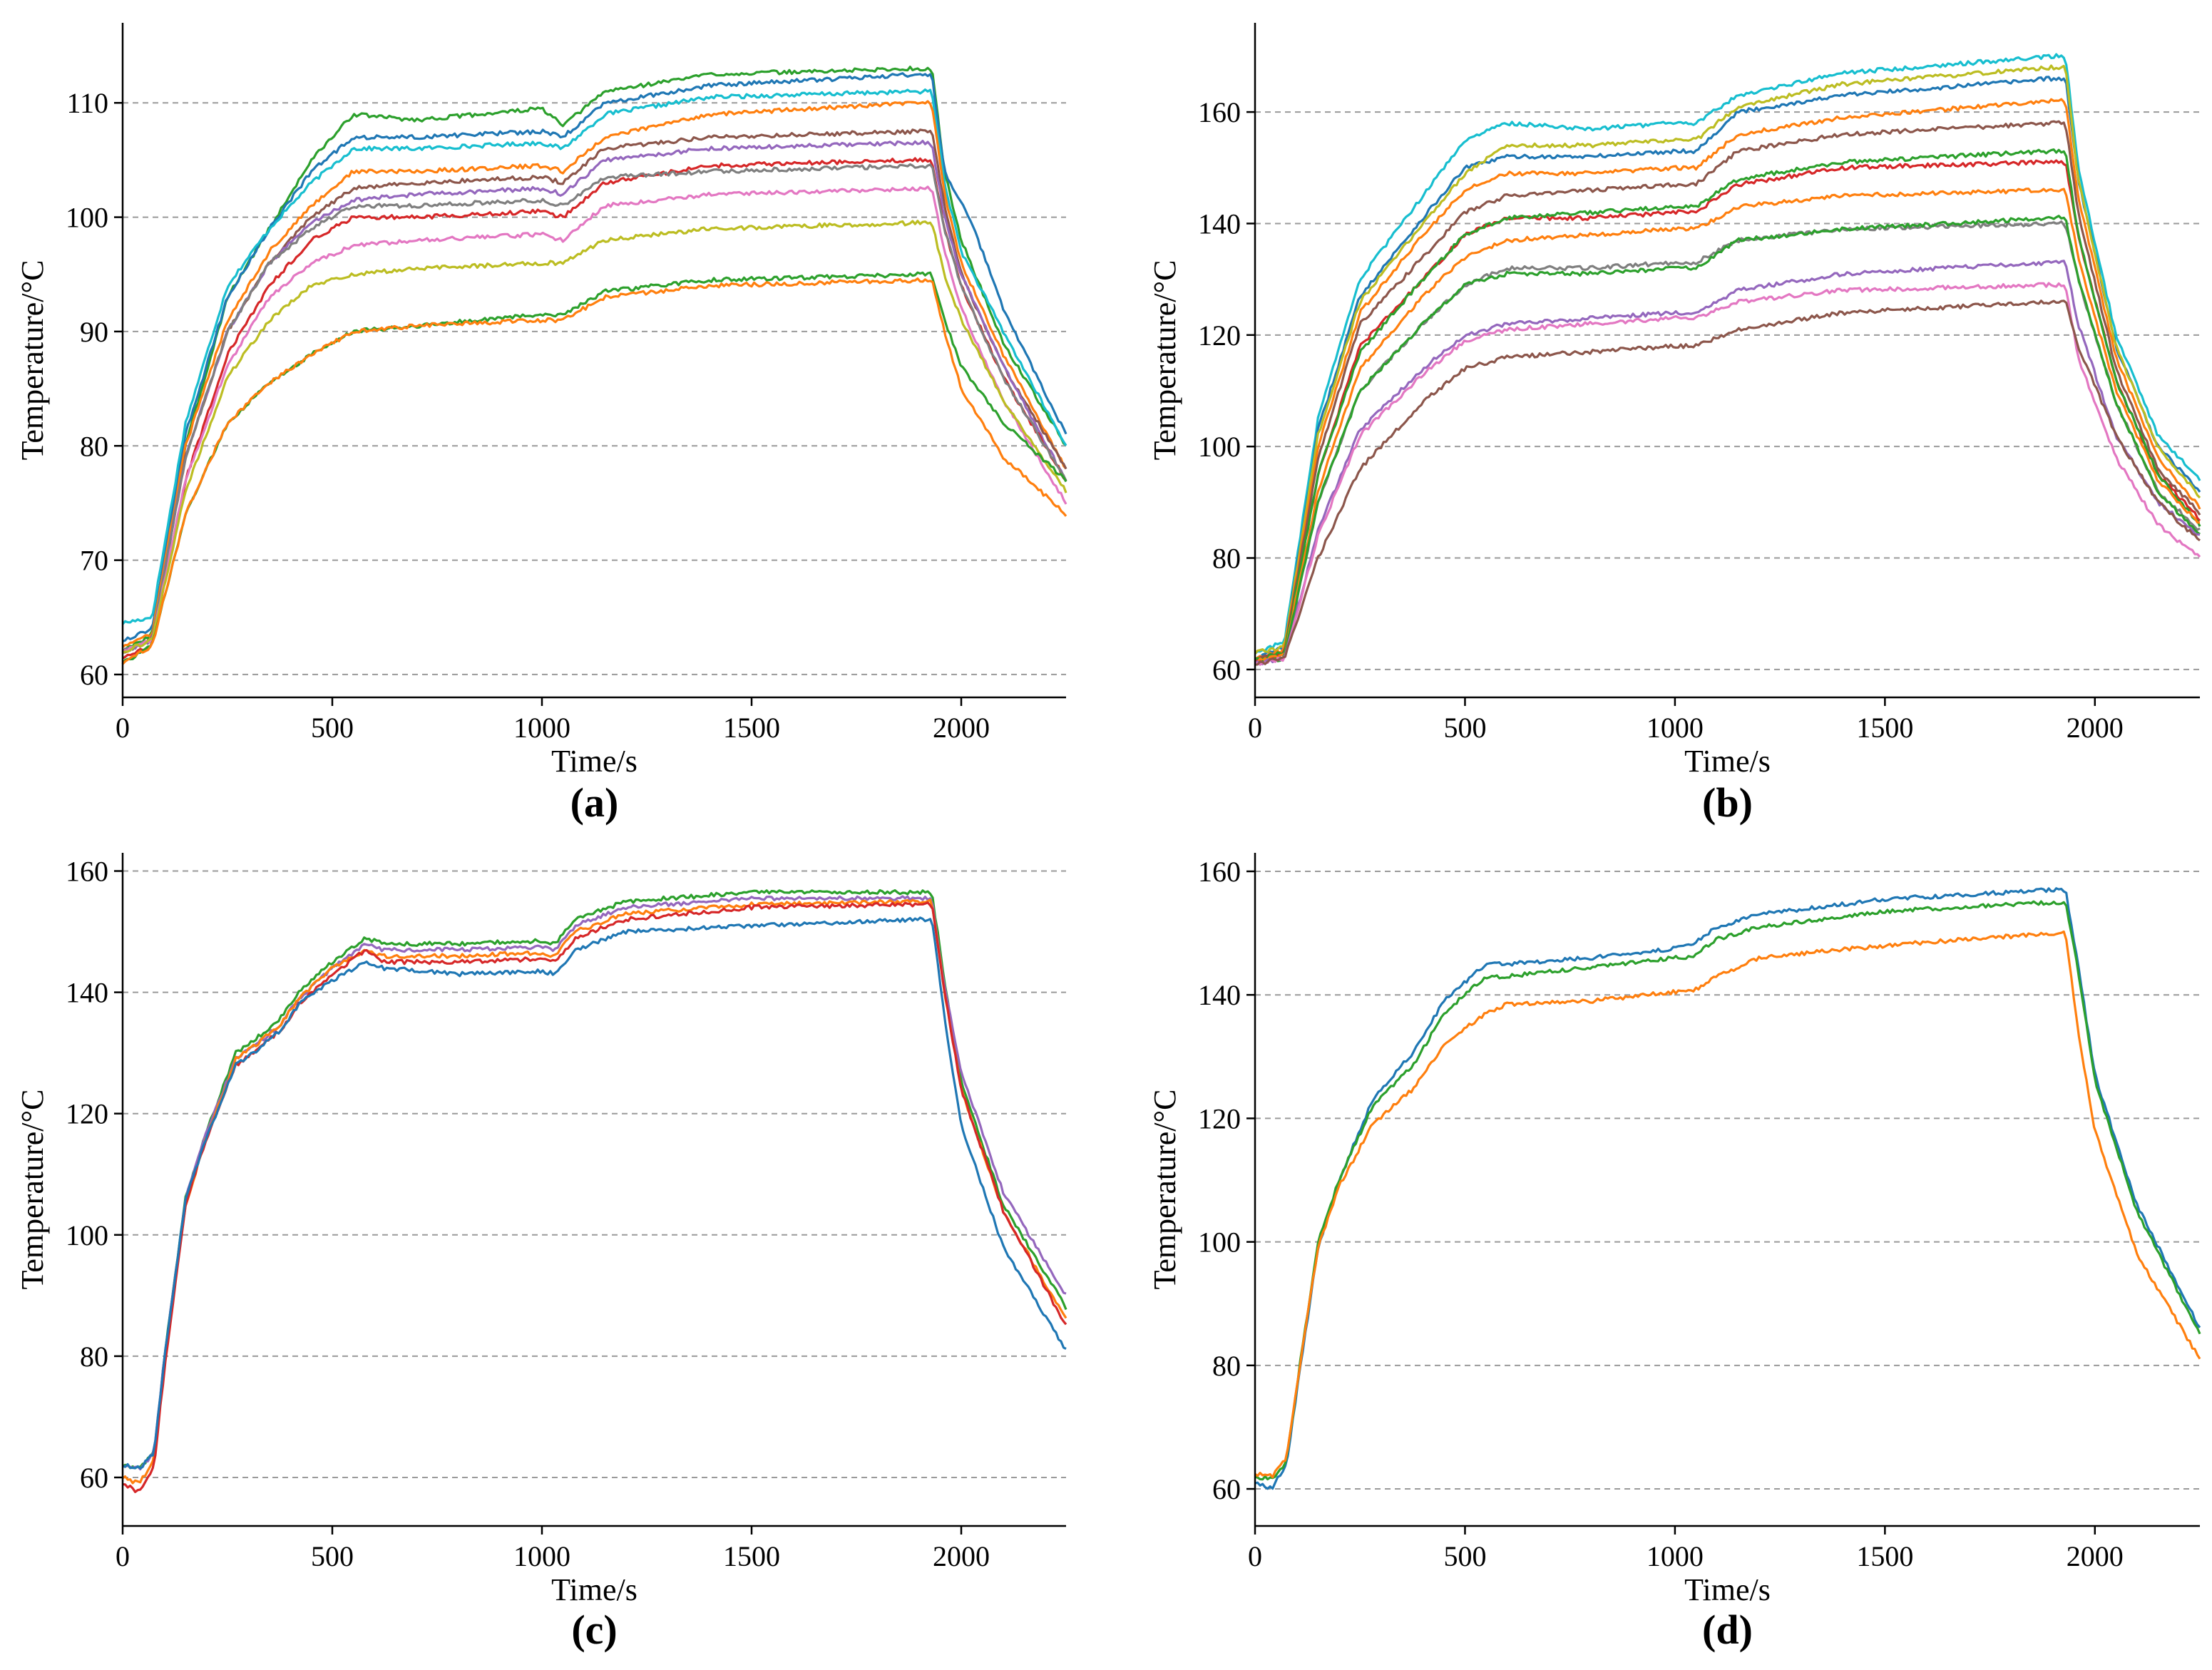 The width and height of the screenshot is (2212, 1670). What do you see at coordinates (594, 1630) in the screenshot?
I see `panel-label: (c)` at bounding box center [594, 1630].